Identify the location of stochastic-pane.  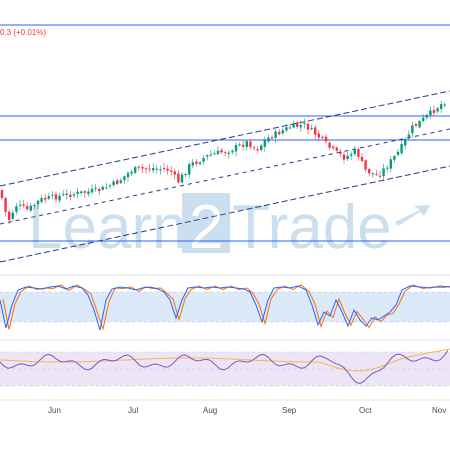
(225, 302).